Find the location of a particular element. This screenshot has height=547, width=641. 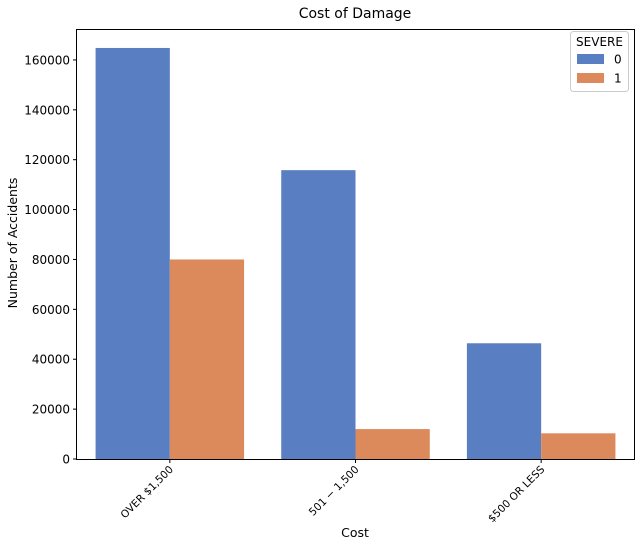

y-tick-label: 40000 is located at coordinates (51, 360).